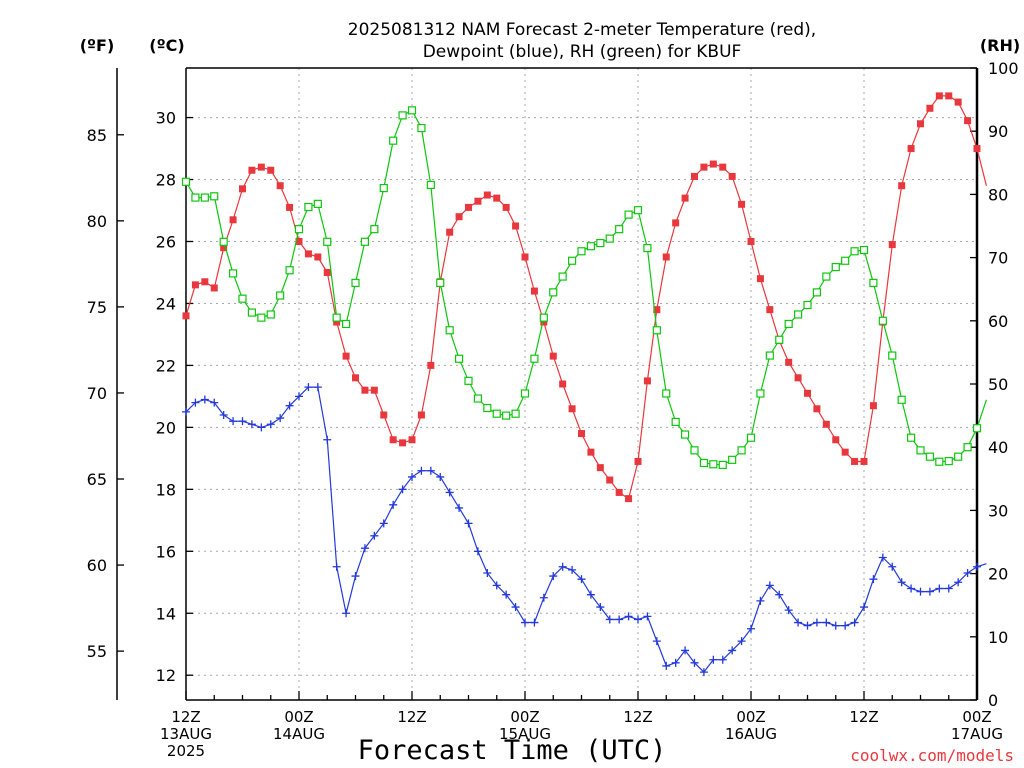  What do you see at coordinates (977, 734) in the screenshot?
I see `x-tick-label: 17AUG` at bounding box center [977, 734].